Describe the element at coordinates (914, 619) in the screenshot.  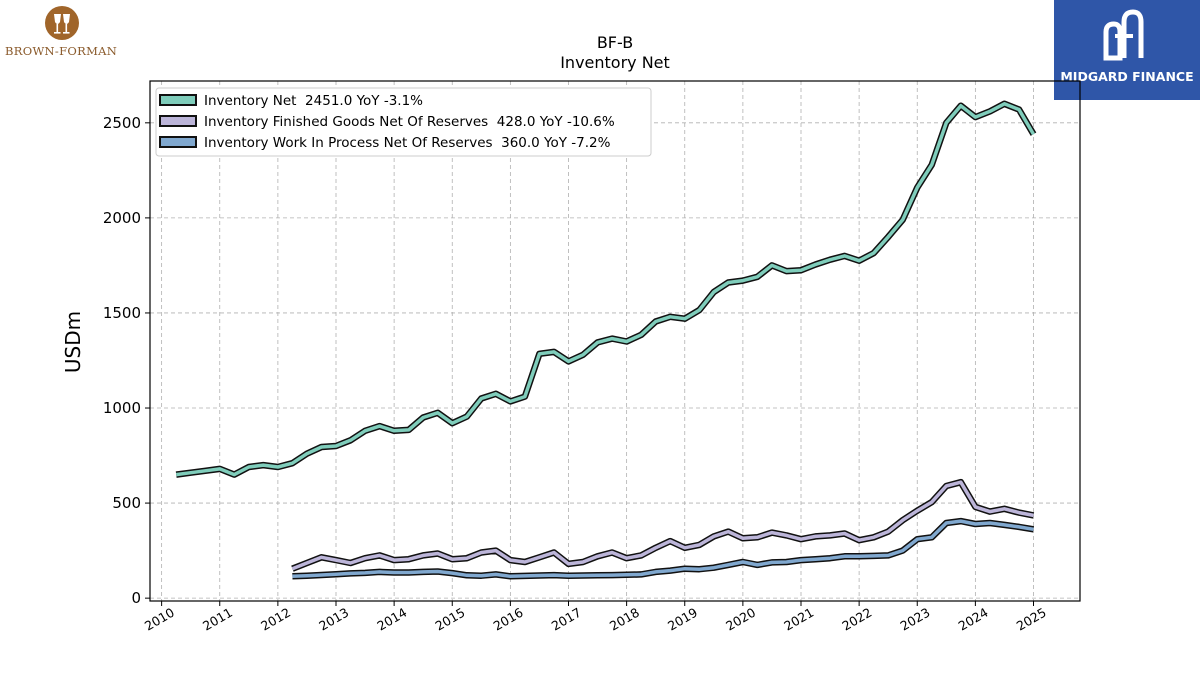
I see `x-tick-label: 2023` at that location.